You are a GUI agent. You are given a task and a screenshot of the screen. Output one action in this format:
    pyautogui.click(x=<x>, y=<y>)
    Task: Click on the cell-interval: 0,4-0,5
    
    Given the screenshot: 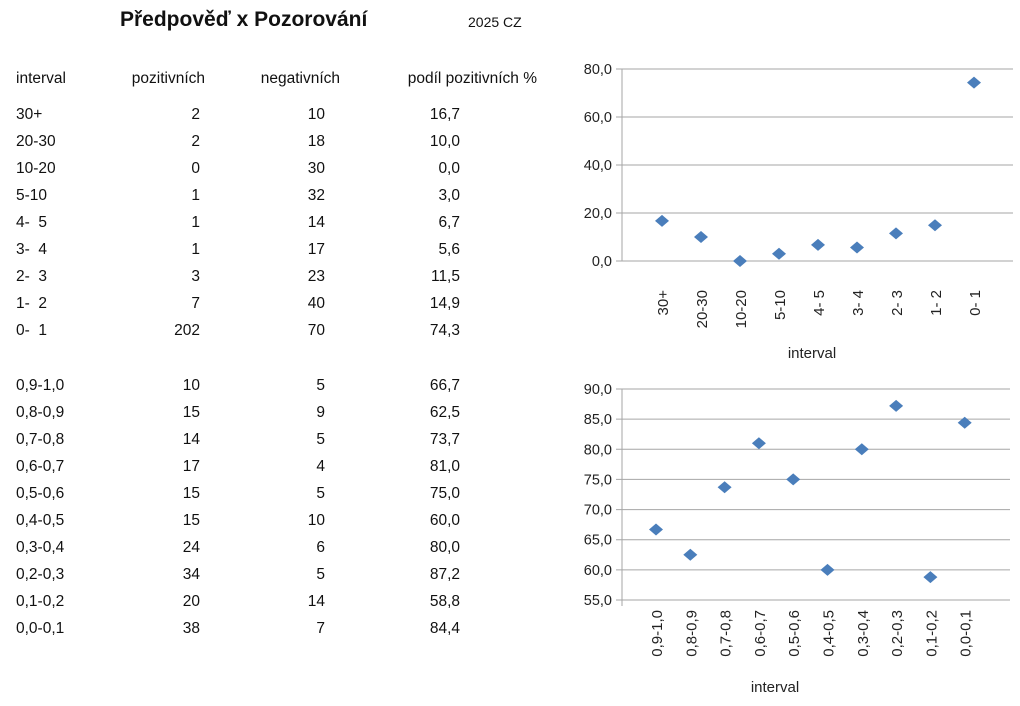 What is the action you would take?
    pyautogui.click(x=40, y=520)
    